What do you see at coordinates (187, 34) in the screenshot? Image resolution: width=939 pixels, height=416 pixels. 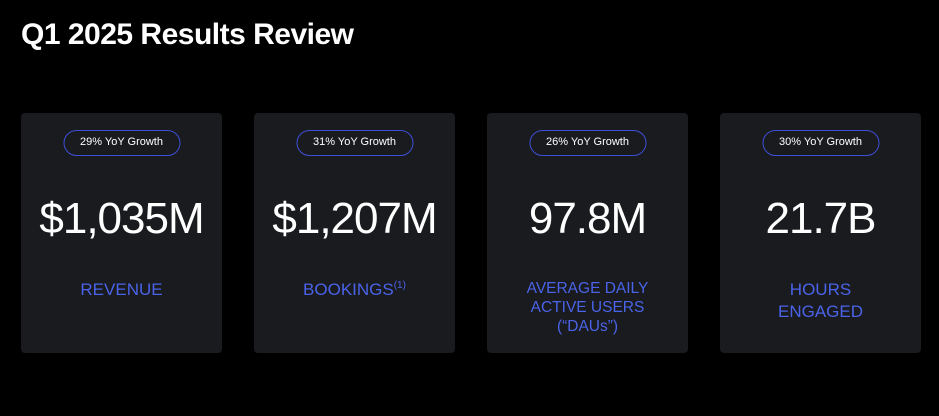 I see `page-title: Q1 2025 Results Review` at bounding box center [187, 34].